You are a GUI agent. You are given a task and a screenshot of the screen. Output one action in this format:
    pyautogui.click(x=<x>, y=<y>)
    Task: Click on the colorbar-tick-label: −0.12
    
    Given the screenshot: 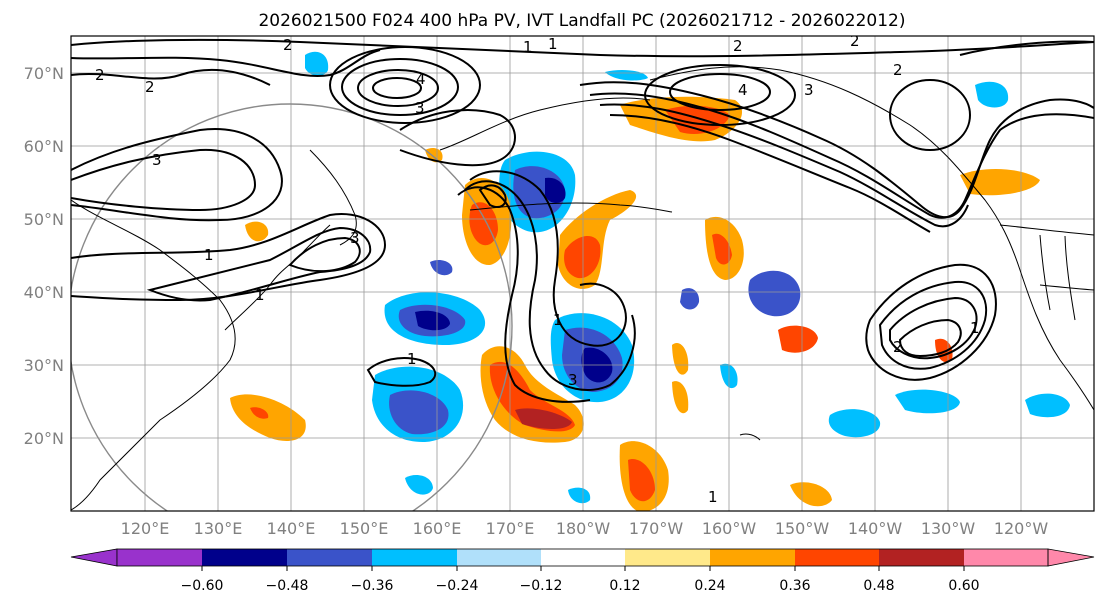 What is the action you would take?
    pyautogui.click(x=541, y=586)
    